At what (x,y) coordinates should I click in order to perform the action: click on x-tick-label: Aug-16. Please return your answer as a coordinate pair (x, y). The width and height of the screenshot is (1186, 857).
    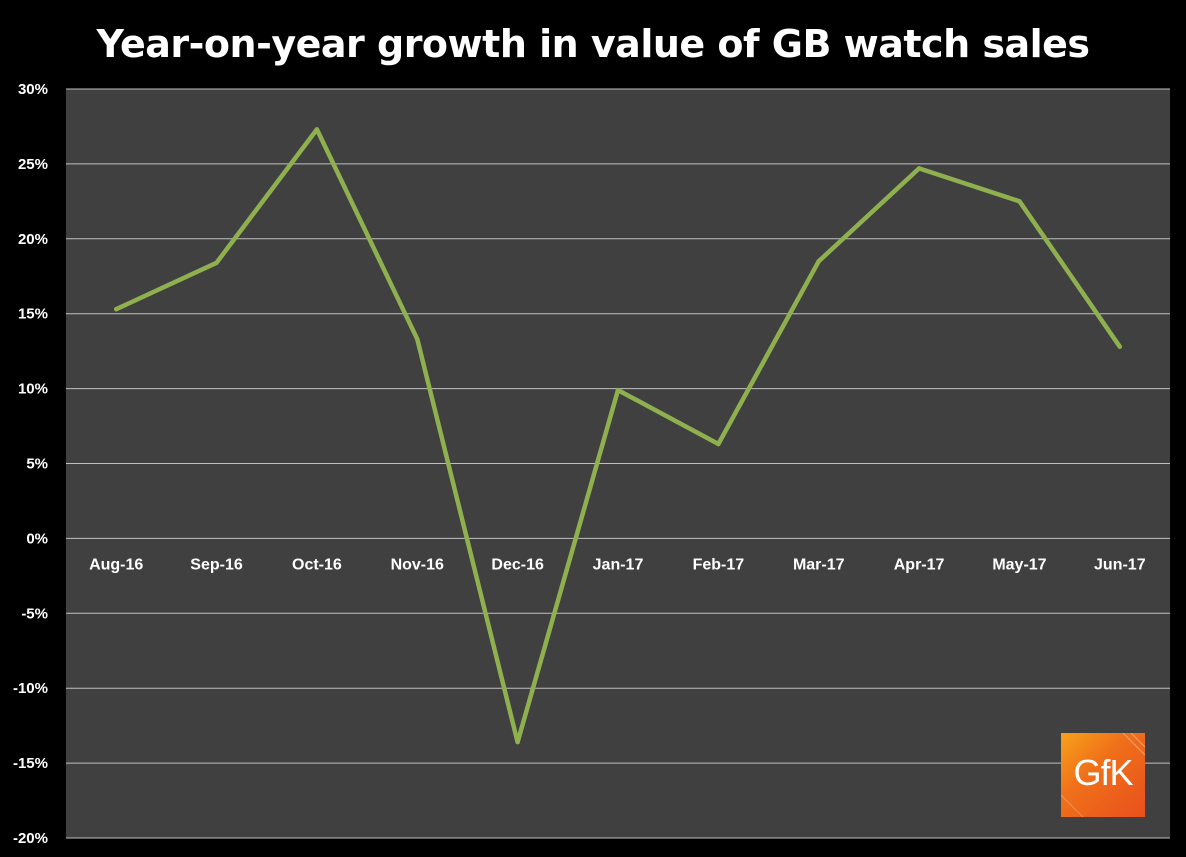
    Looking at the image, I should click on (116, 564).